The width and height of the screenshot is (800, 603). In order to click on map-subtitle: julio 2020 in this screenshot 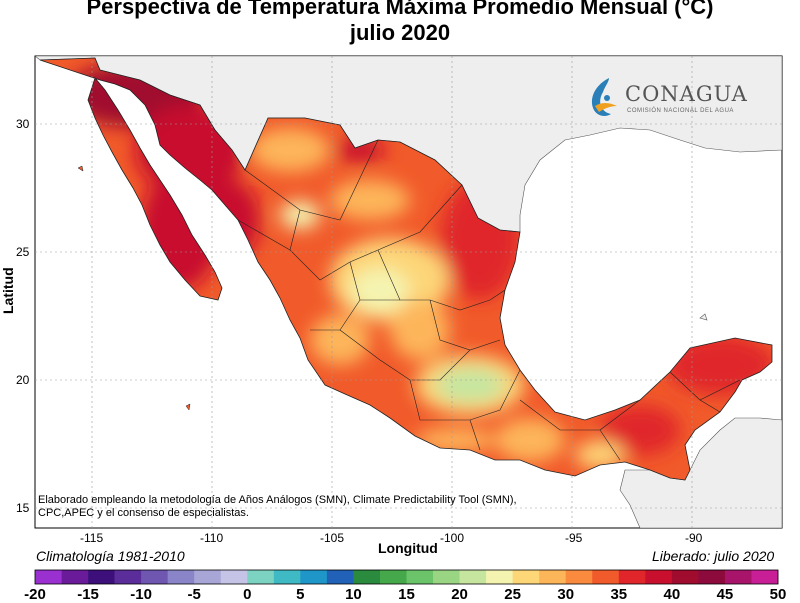, I will do `click(400, 32)`.